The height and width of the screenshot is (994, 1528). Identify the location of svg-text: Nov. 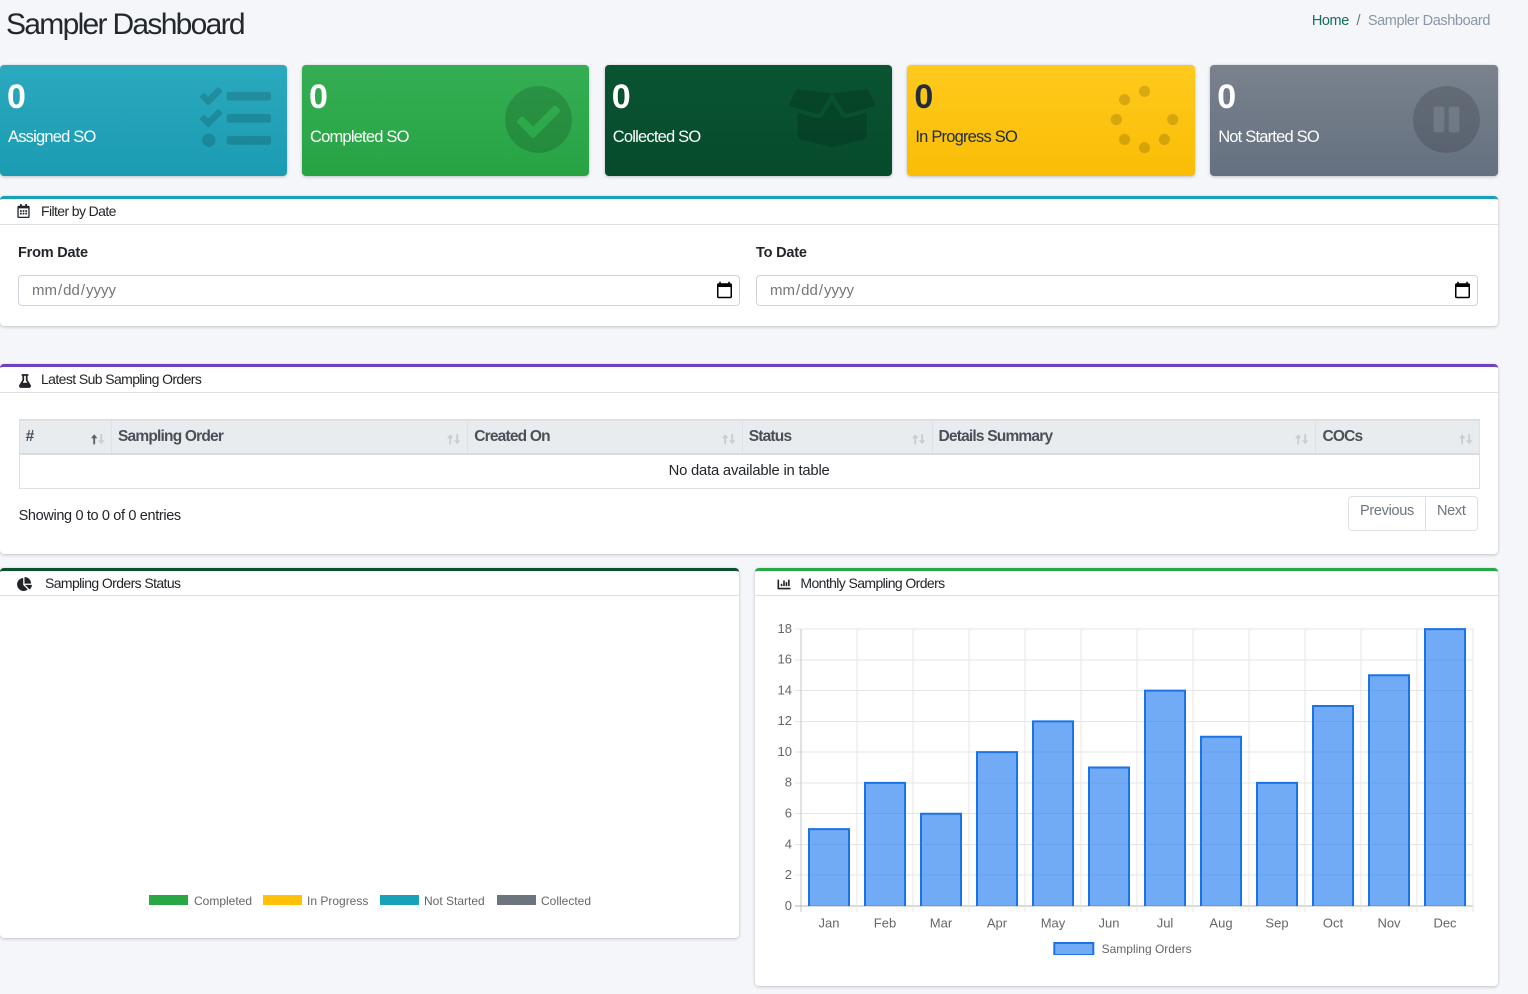
(1390, 922).